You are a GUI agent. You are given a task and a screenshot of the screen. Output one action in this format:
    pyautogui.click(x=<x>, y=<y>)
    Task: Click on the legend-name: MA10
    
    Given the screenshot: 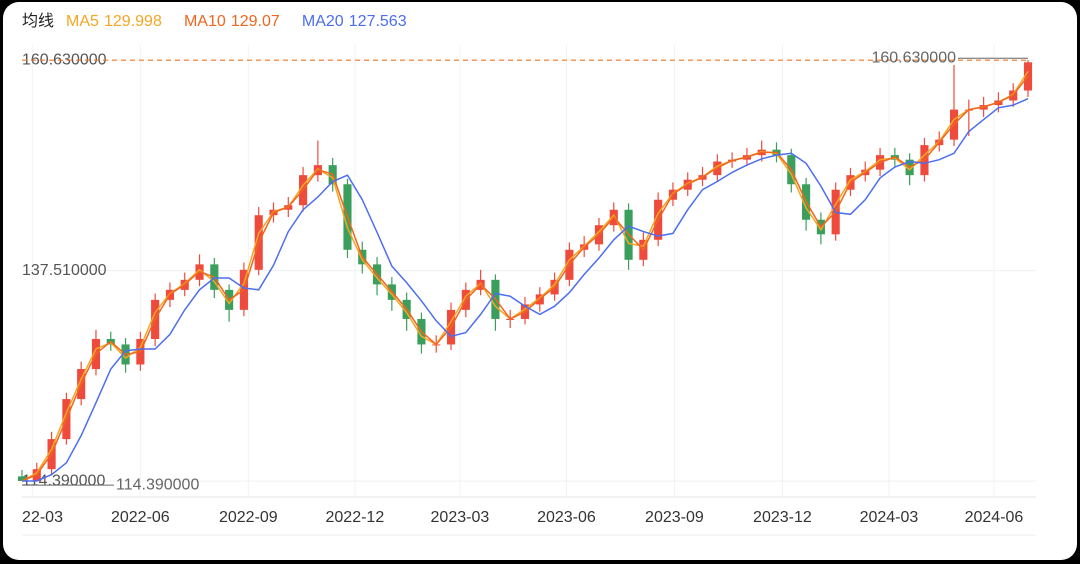 What is the action you would take?
    pyautogui.click(x=205, y=21)
    